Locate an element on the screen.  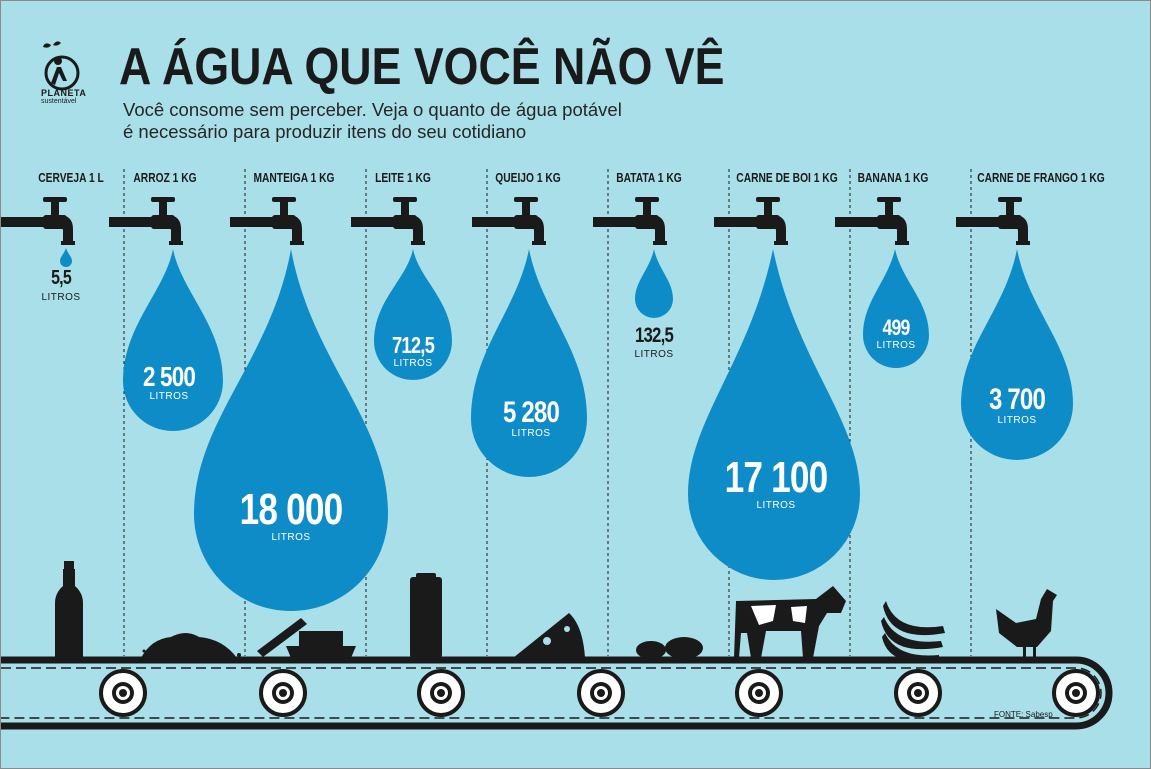
conveyor-belt is located at coordinates (557, 693).